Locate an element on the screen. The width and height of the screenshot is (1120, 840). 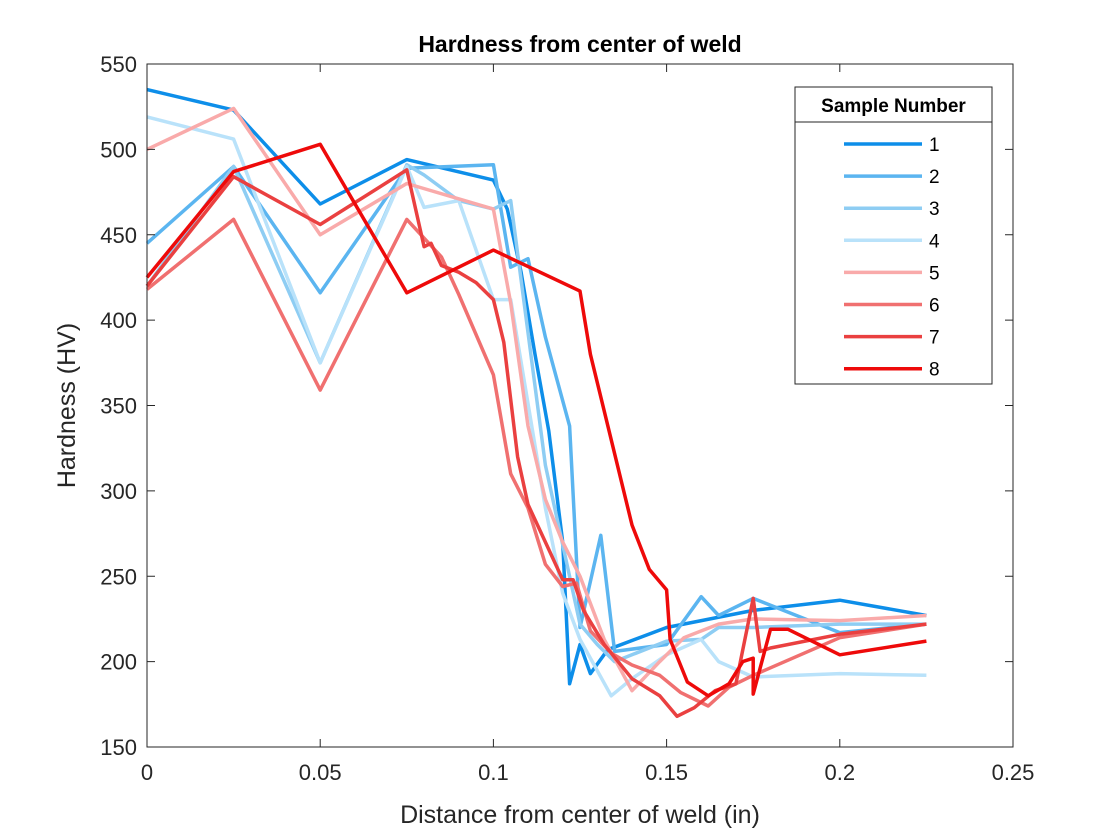
legend-label-7: 7 is located at coordinates (934, 338).